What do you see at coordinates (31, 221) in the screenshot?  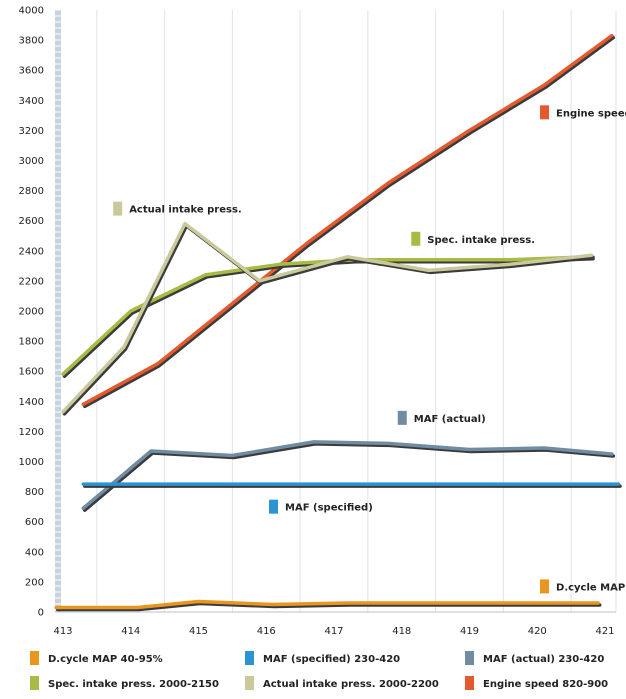 I see `y-tick-label: 2600` at bounding box center [31, 221].